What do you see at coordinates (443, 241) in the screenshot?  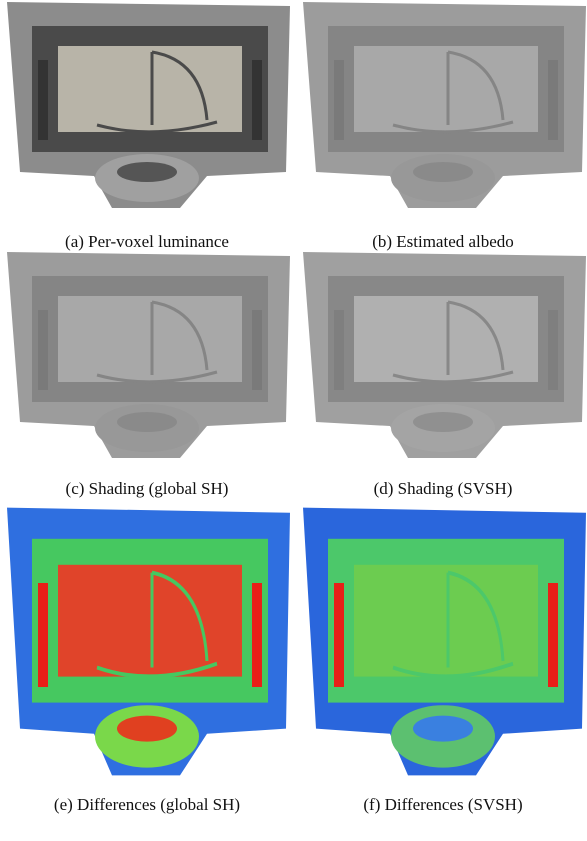 I see `caption: (b) Estimated albedo` at bounding box center [443, 241].